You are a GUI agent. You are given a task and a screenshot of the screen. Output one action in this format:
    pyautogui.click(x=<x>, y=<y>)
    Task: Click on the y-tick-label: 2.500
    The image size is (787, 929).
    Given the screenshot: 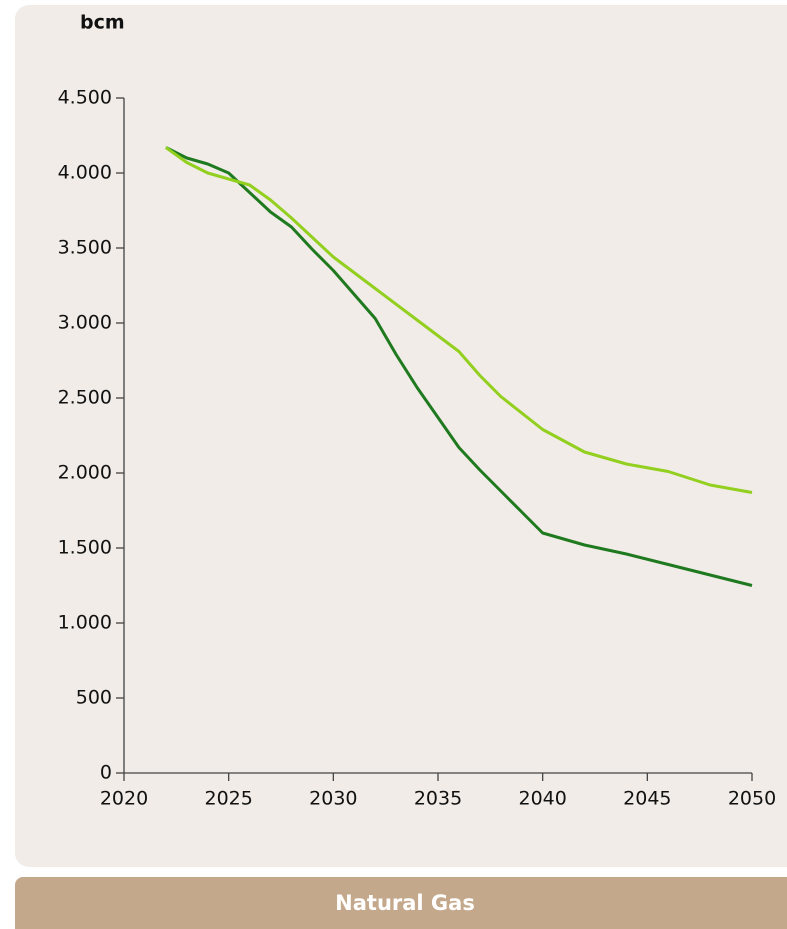 What is the action you would take?
    pyautogui.click(x=85, y=398)
    